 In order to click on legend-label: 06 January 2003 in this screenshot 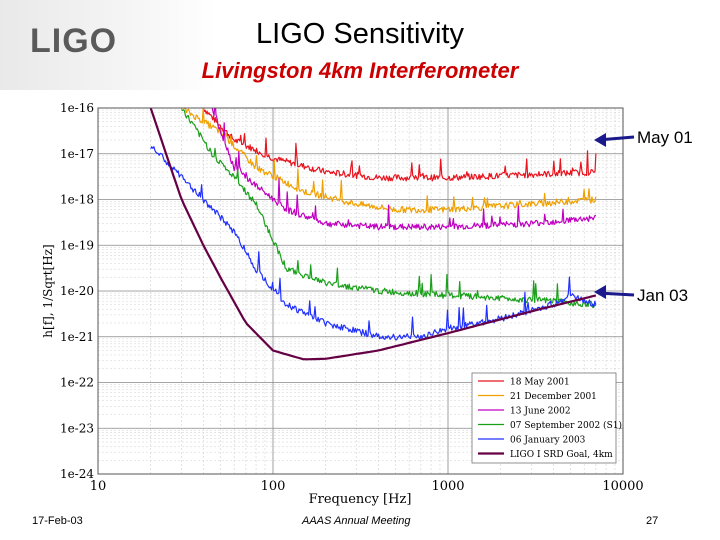, I will do `click(548, 441)`.